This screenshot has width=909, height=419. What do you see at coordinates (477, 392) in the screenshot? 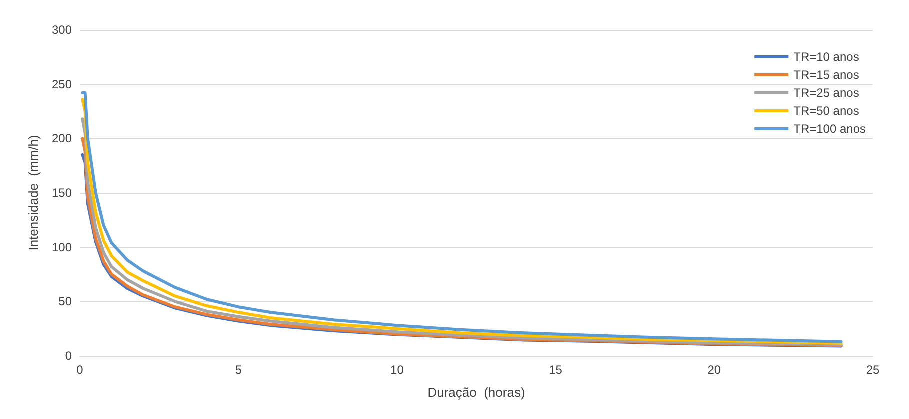
I see `x-axis-title: Duração (horas)` at bounding box center [477, 392].